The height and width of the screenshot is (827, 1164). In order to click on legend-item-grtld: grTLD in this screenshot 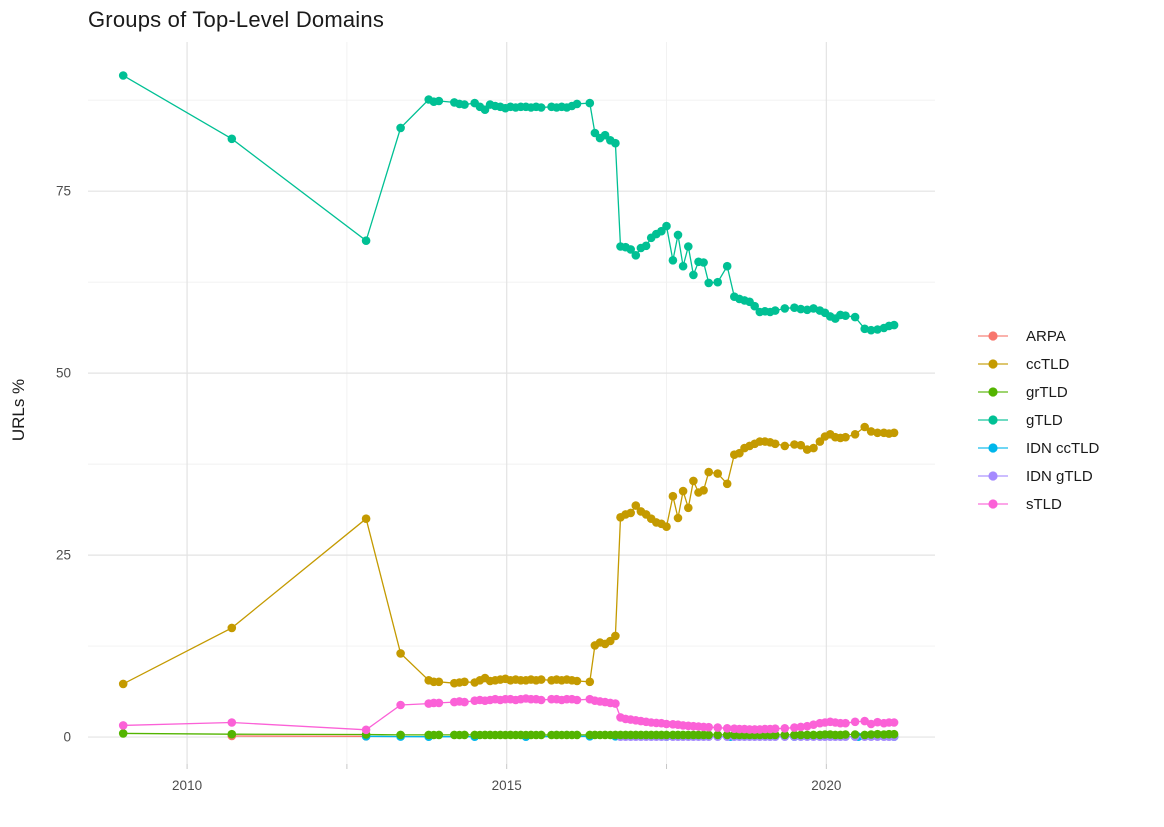, I will do `click(1037, 392)`.